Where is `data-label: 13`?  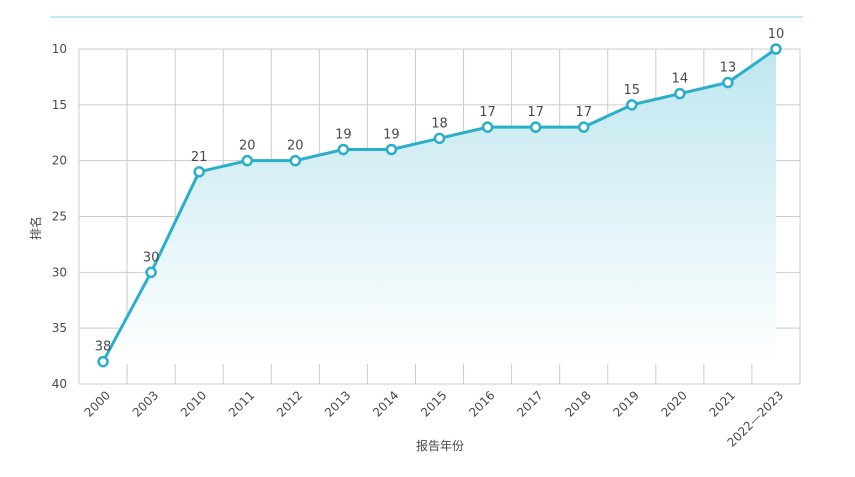 data-label: 13 is located at coordinates (728, 68).